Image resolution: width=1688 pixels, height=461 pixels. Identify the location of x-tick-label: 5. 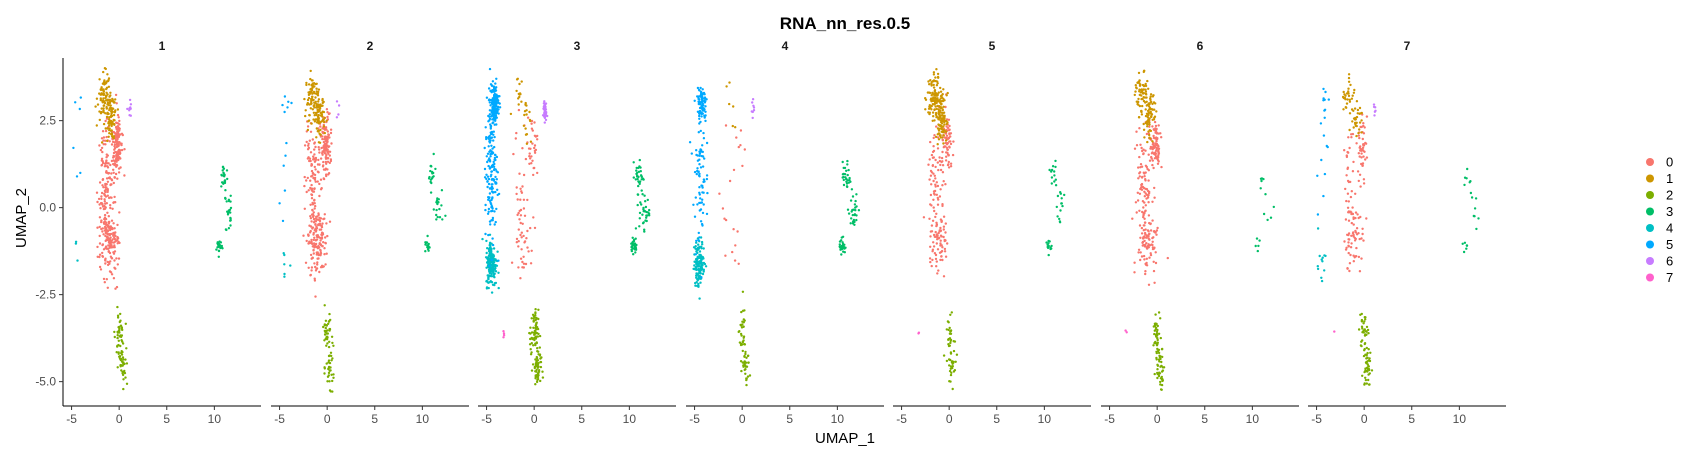
(166, 419).